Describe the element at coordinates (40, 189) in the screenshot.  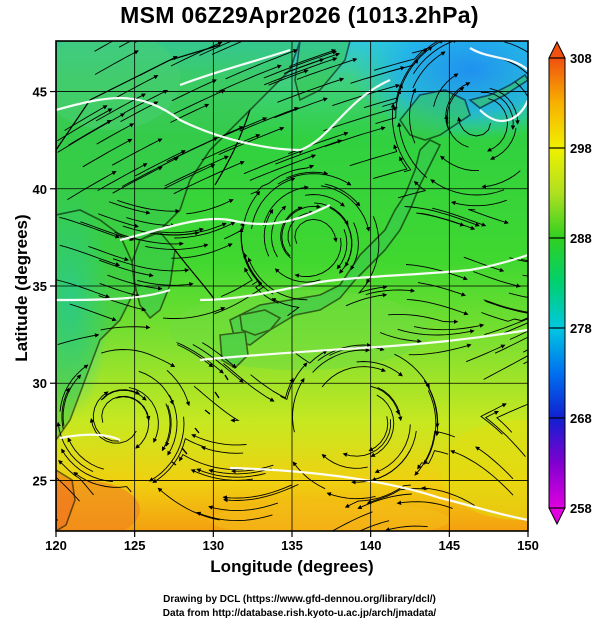
I see `y-tick-label: 40` at that location.